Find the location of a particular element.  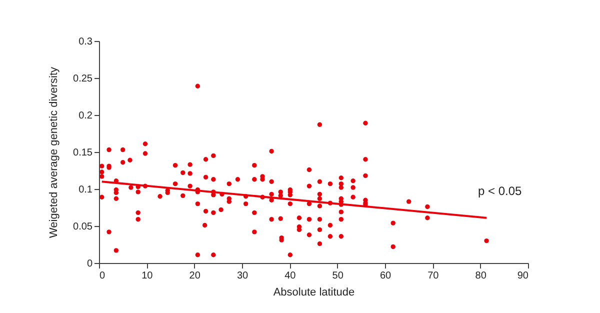

y-axis-title: Weigeted average genetic diversity is located at coordinates (54, 152).